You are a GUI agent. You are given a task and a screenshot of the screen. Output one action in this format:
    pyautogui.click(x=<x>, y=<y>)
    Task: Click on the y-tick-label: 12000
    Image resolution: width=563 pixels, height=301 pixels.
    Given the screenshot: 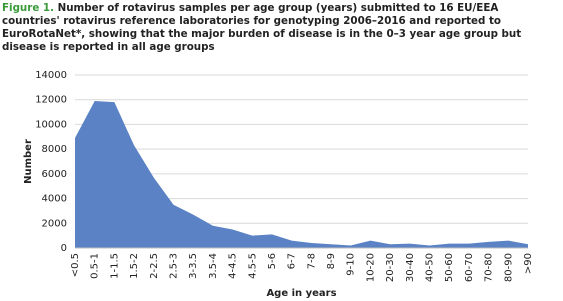 What is the action you would take?
    pyautogui.click(x=51, y=100)
    